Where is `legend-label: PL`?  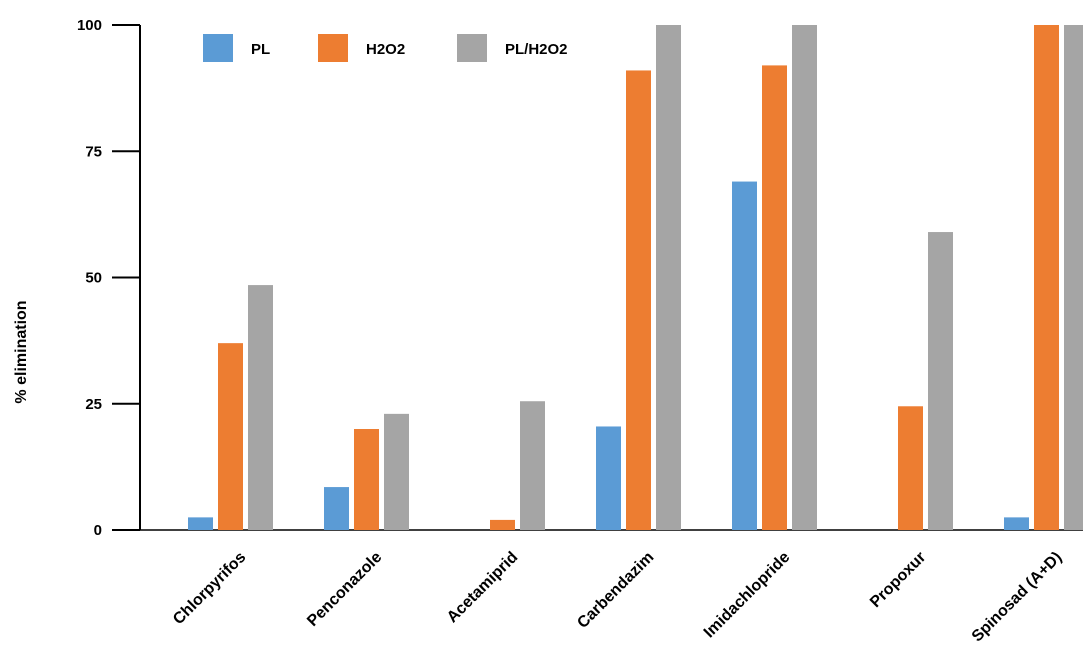 legend-label: PL is located at coordinates (260, 49).